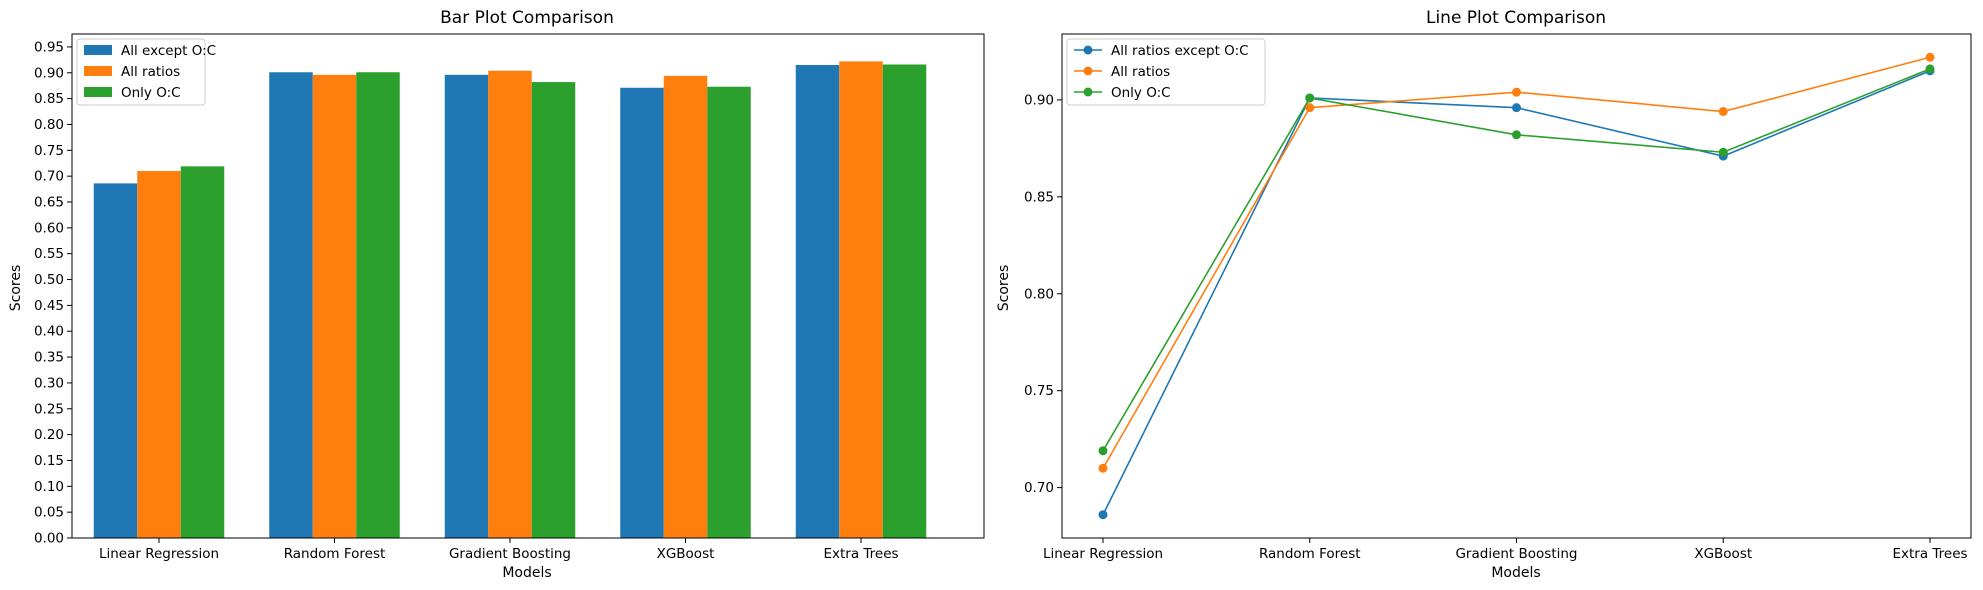 The width and height of the screenshot is (1983, 590). What do you see at coordinates (49, 461) in the screenshot?
I see `bar-ytick-label: 0.15` at bounding box center [49, 461].